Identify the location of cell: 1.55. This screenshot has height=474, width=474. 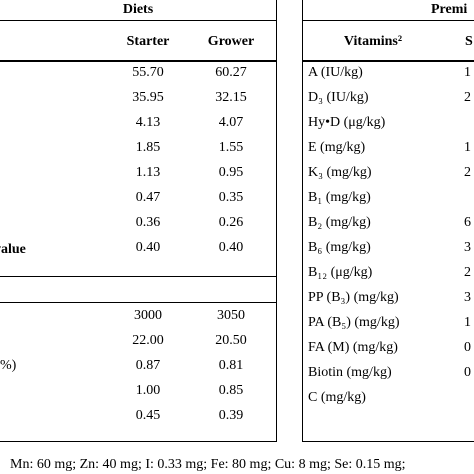
(231, 147).